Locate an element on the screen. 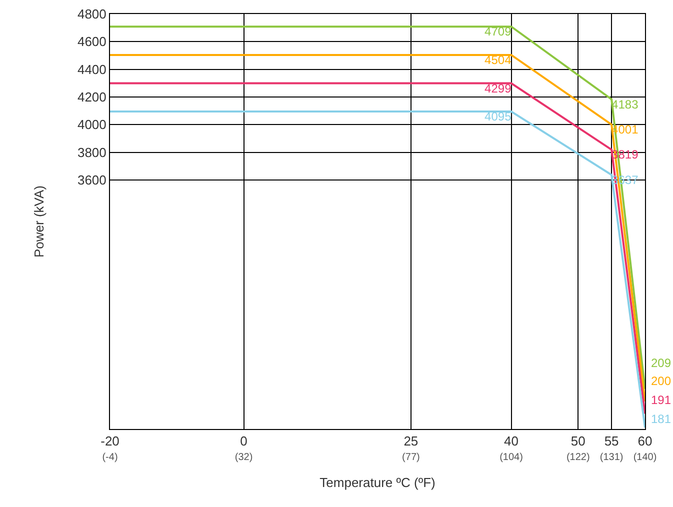  x2-tick-label: (-4) is located at coordinates (110, 457).